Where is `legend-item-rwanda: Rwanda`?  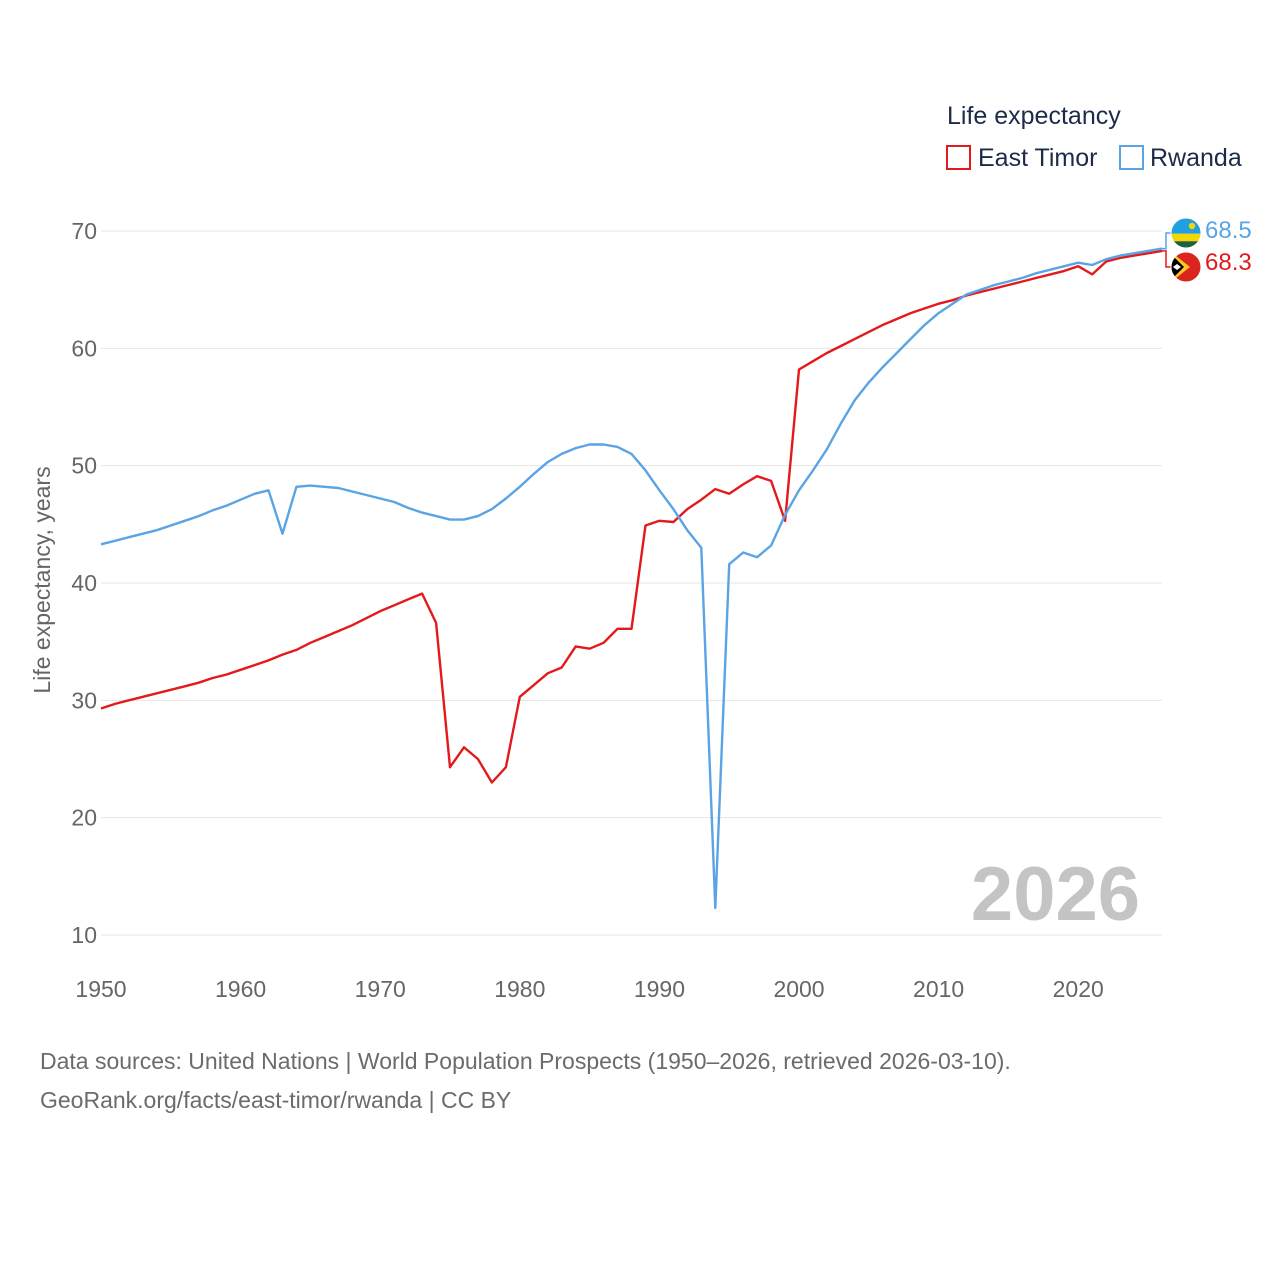 legend-item-rwanda: Rwanda is located at coordinates (1180, 158).